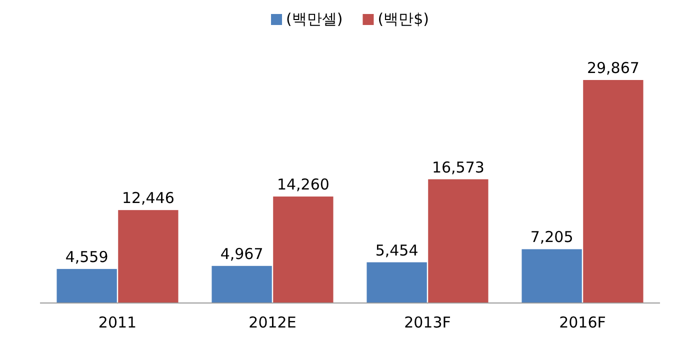 The image size is (700, 358). What do you see at coordinates (552, 237) in the screenshot?
I see `data-label: 7,205` at bounding box center [552, 237].